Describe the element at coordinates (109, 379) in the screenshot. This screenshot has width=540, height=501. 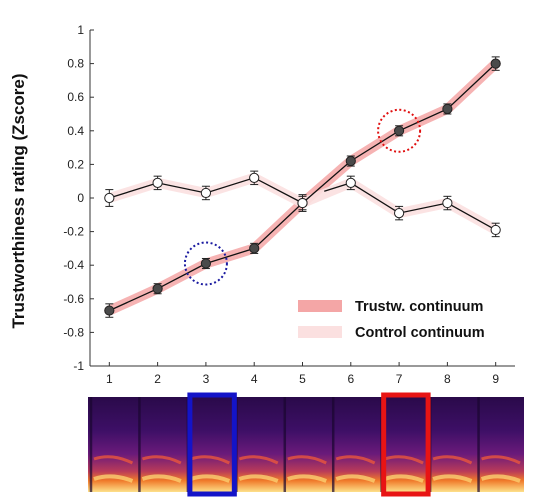
I see `x-tick-label-1: 1` at that location.